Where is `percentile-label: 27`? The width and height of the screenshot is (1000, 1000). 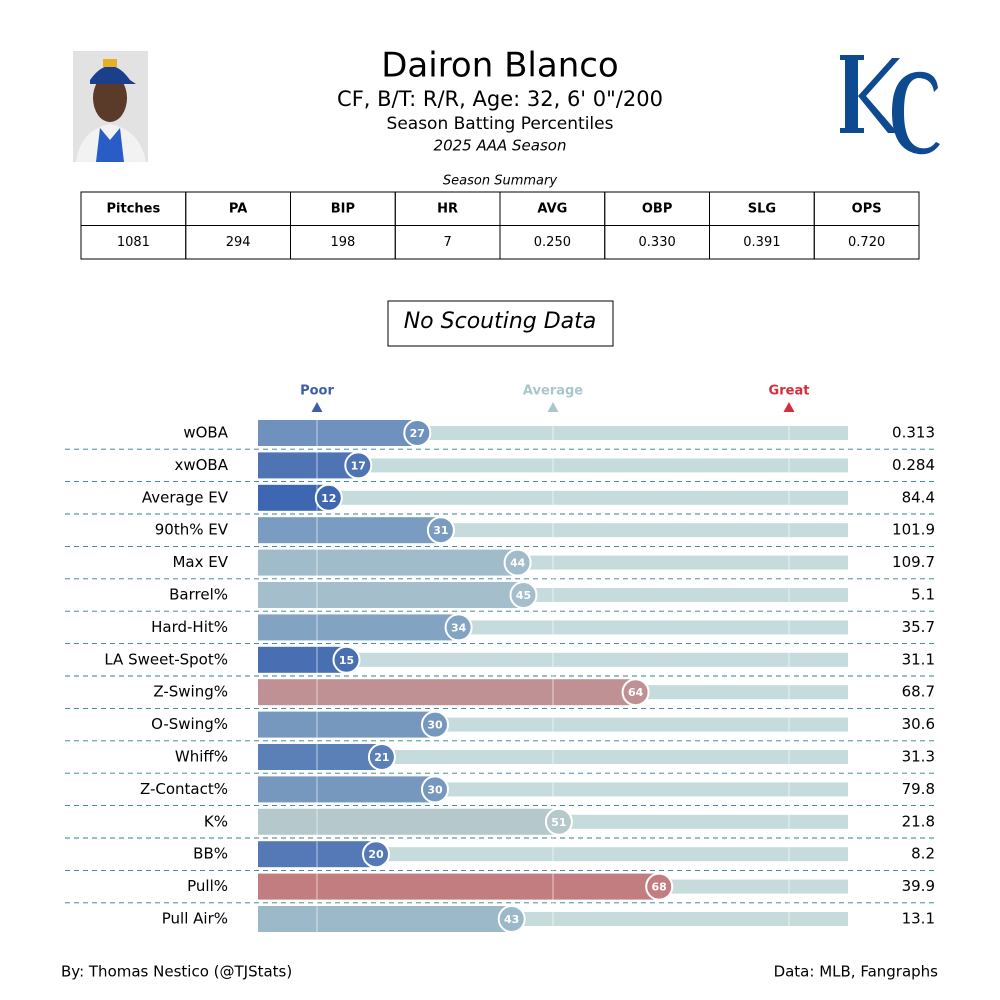 percentile-label: 27 is located at coordinates (417, 433).